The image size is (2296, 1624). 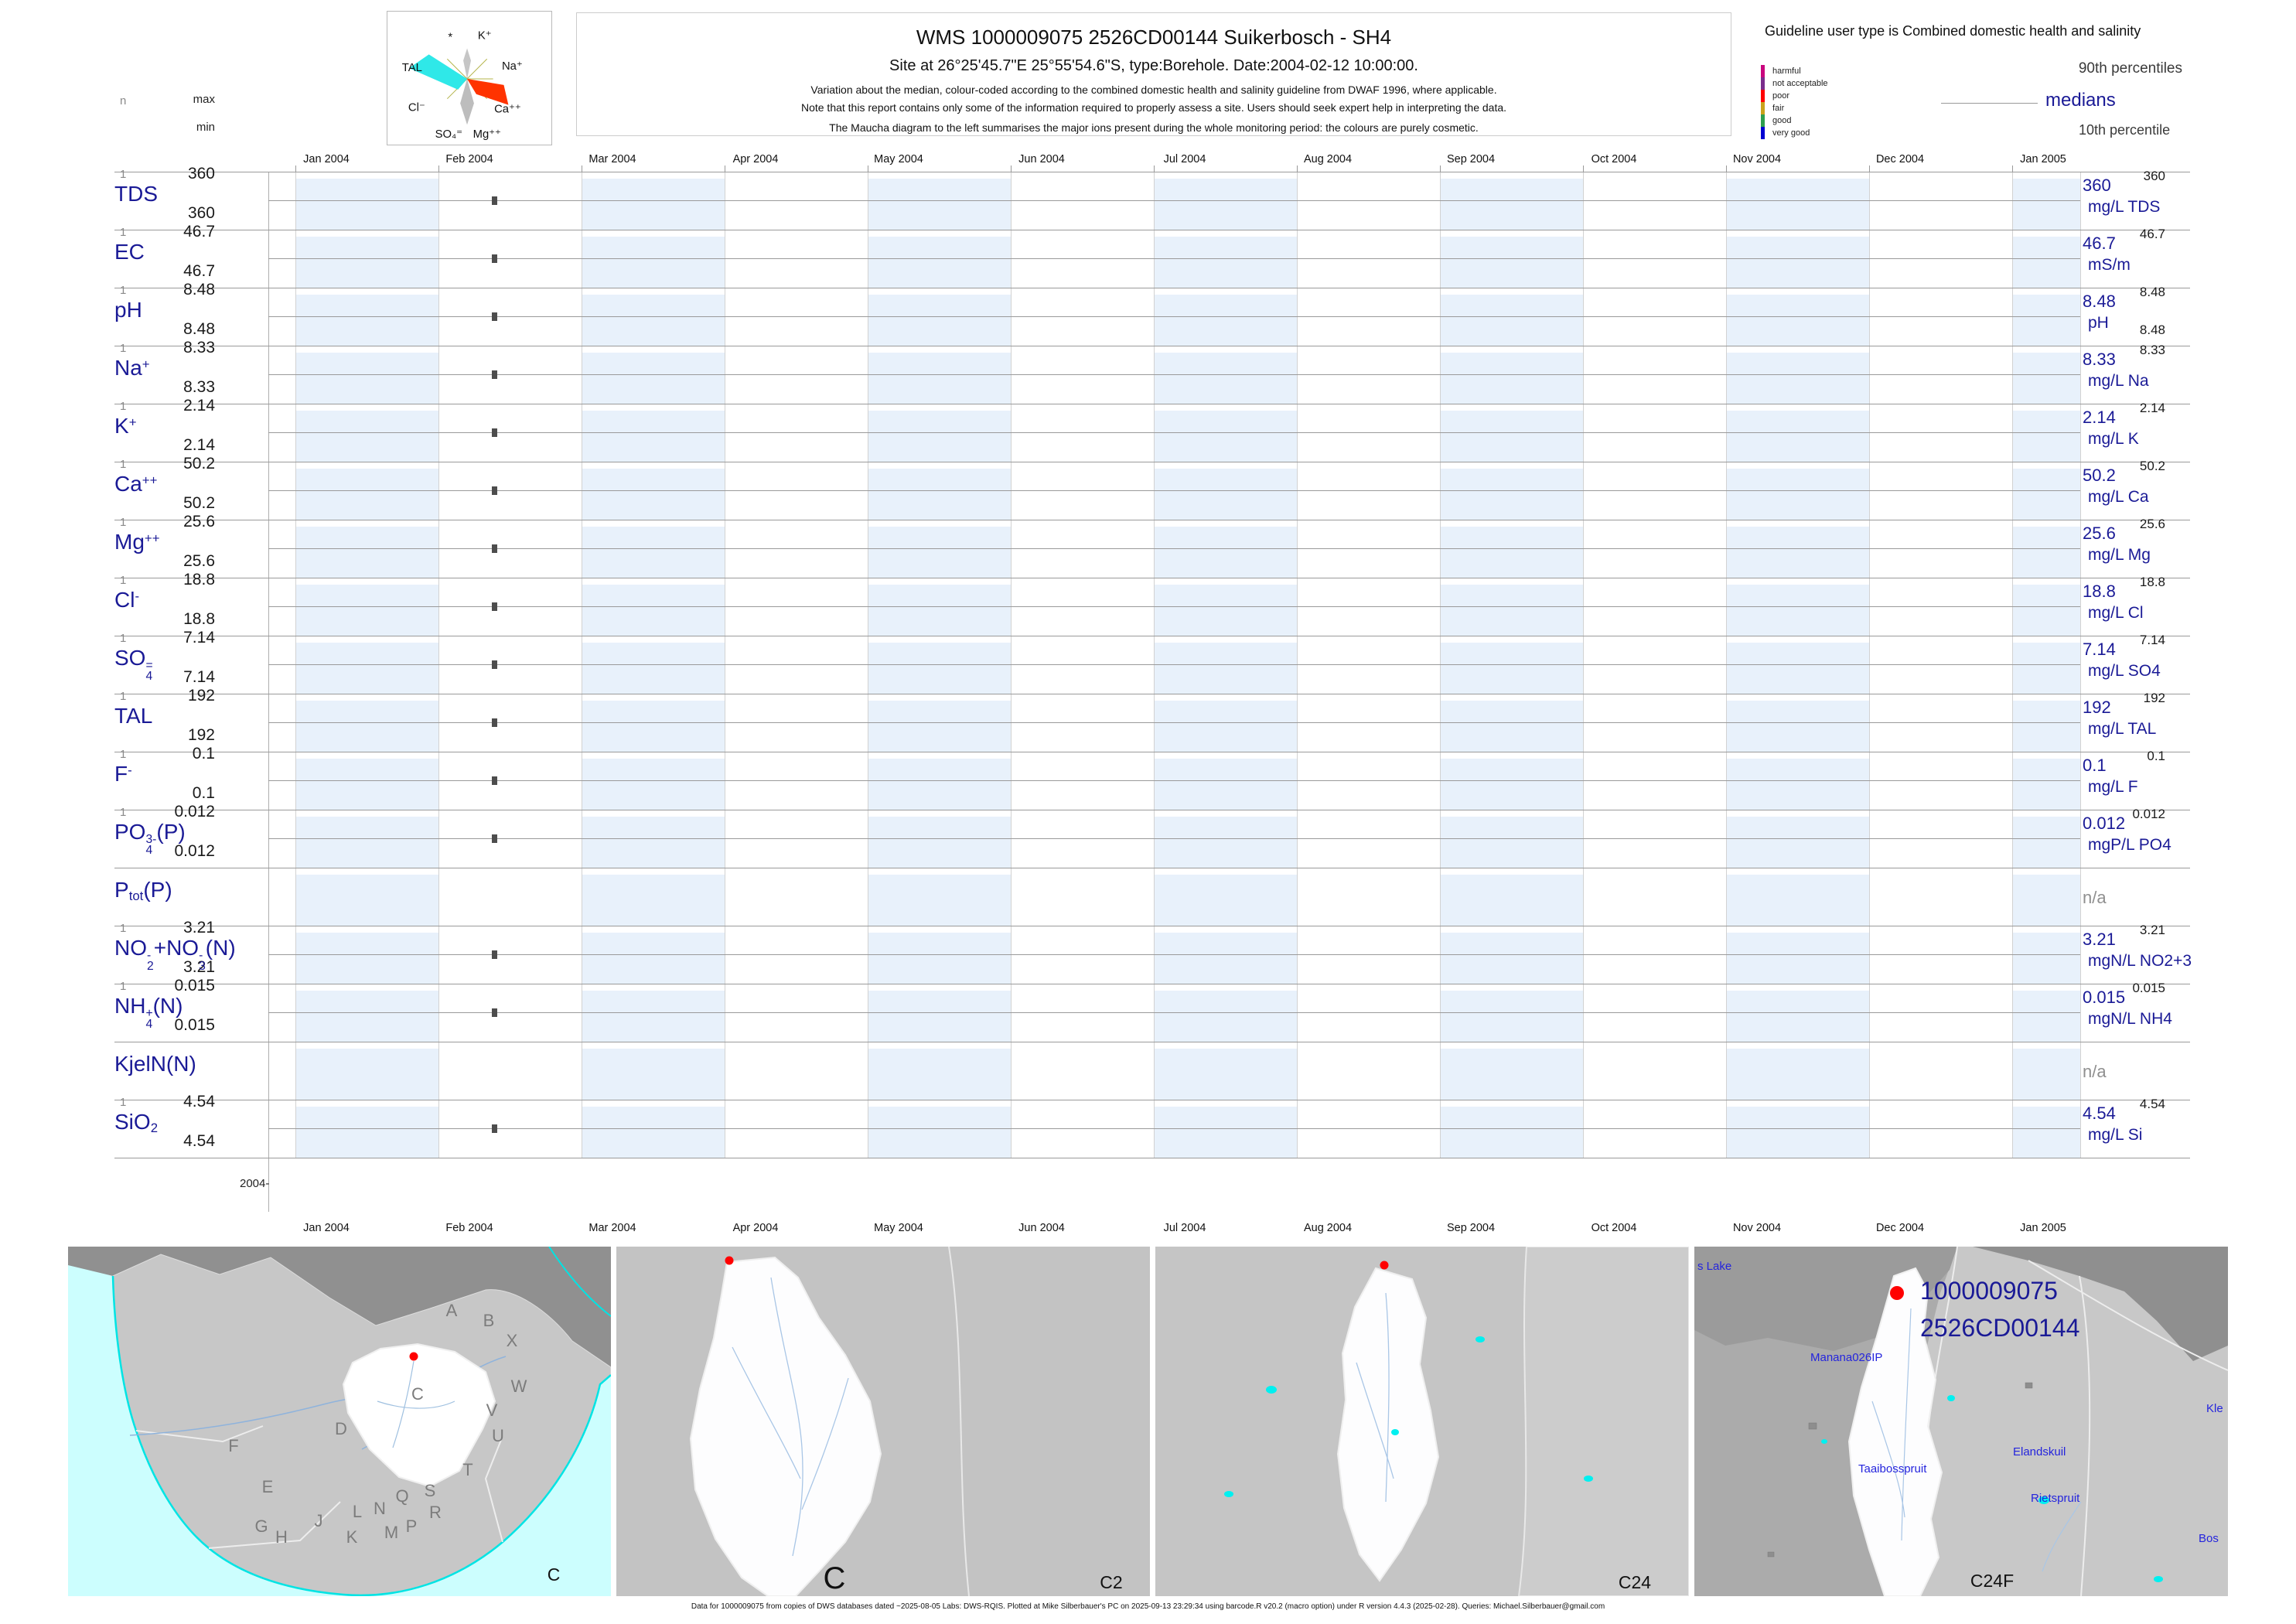 What do you see at coordinates (199, 348) in the screenshot?
I see `stat-max: 8.33` at bounding box center [199, 348].